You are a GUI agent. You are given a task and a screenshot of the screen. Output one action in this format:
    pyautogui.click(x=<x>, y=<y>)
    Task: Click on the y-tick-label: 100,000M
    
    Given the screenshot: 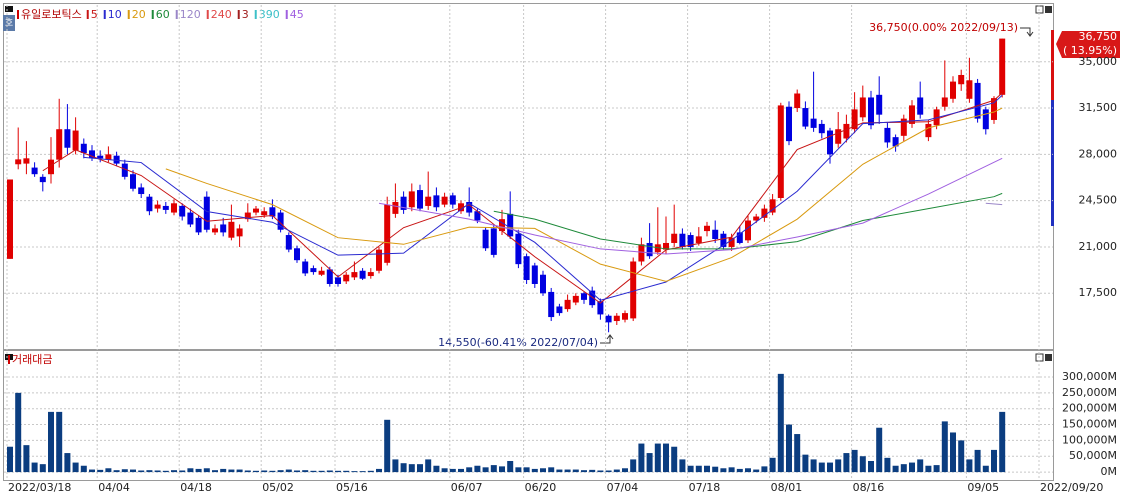 What is the action you would take?
    pyautogui.click(x=1089, y=439)
    